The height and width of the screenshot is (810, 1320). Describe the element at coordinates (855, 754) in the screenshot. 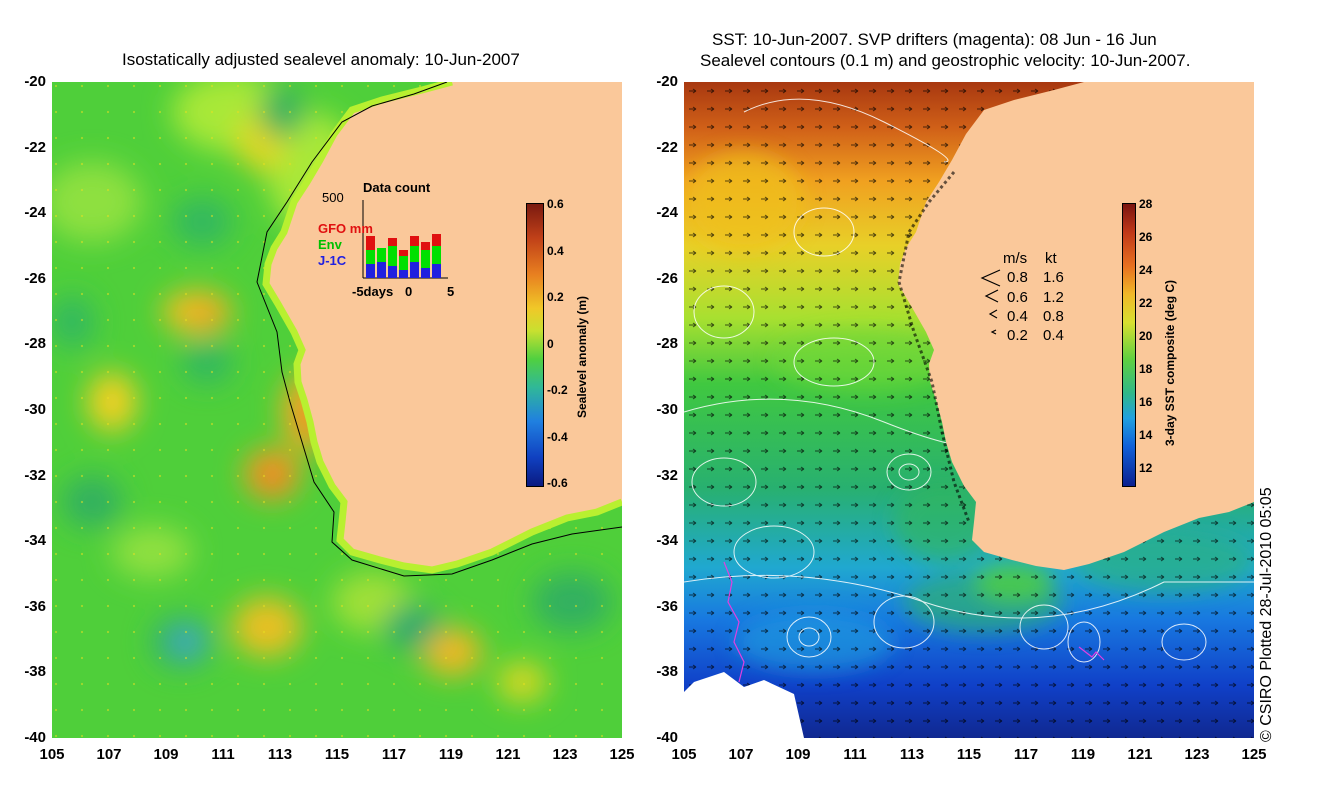

I see `x-tick-label: 111` at that location.